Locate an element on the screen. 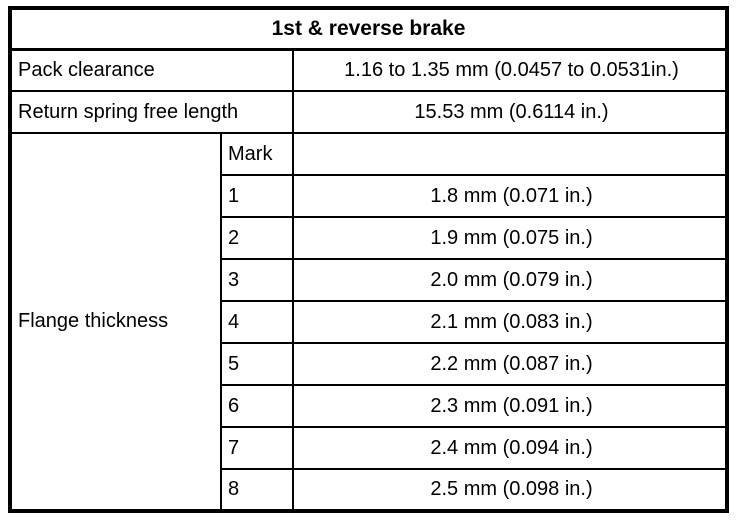 This screenshot has width=752, height=522. table-row: 5 2.2 mm (0.087 in.) is located at coordinates (369, 364).